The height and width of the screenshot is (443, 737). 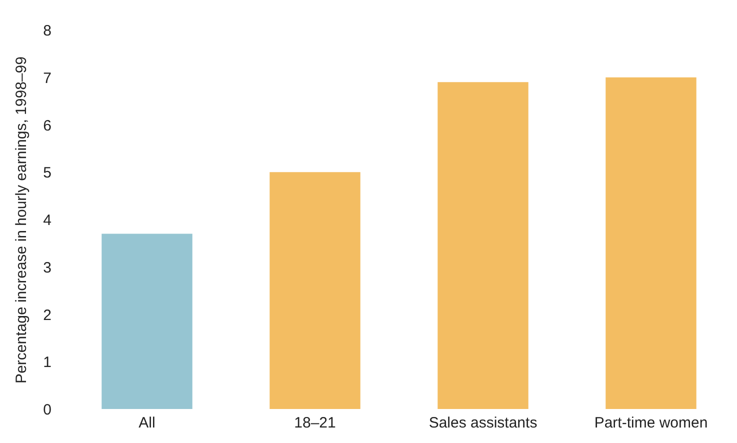 What do you see at coordinates (47, 220) in the screenshot?
I see `y-tick-label: 4` at bounding box center [47, 220].